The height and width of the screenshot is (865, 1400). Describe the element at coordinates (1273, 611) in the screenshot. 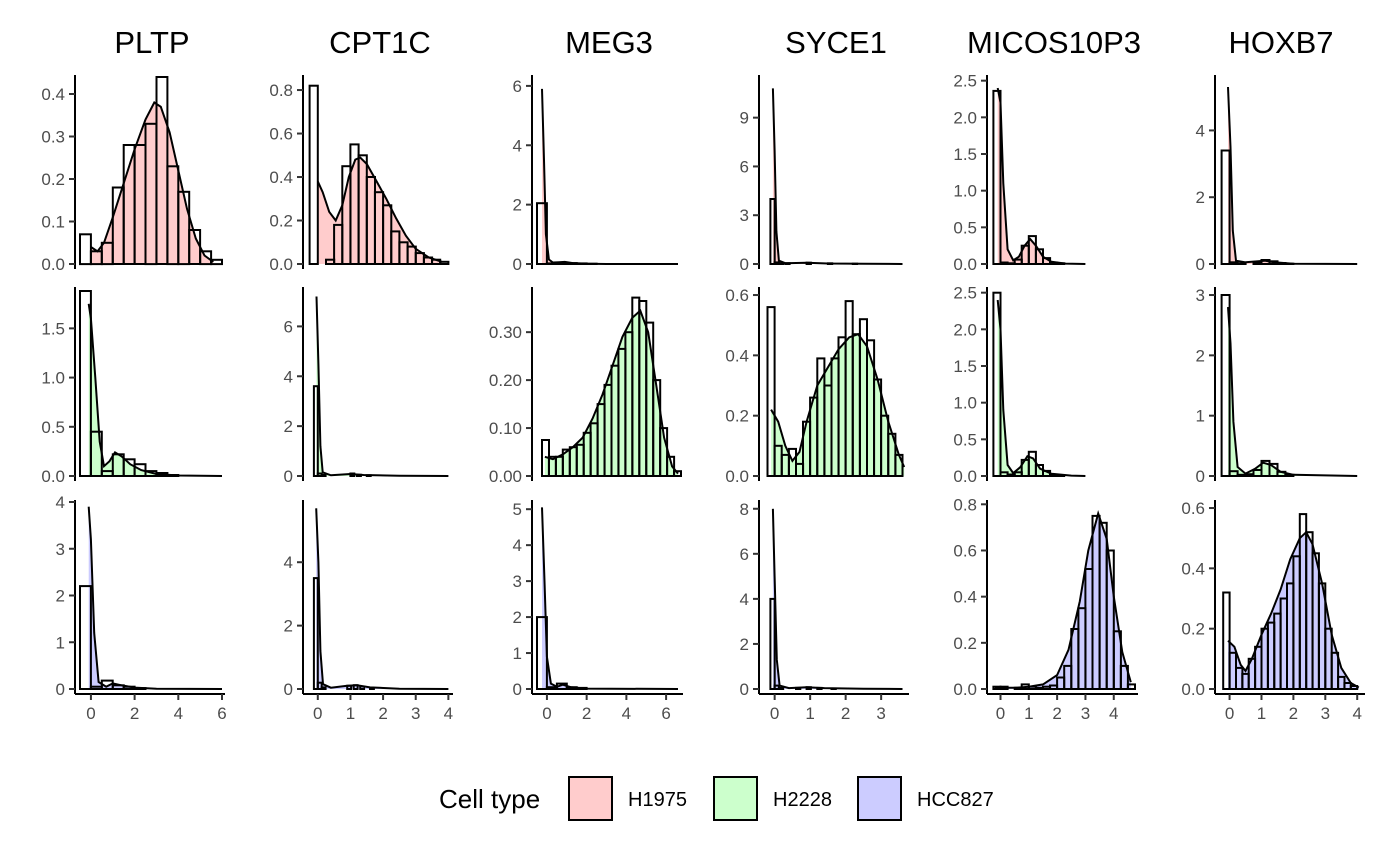

I see `panel-hoxb7-hcc827: 0.0 0.2 0.4 0.6 0 1 2 3 4` at that location.